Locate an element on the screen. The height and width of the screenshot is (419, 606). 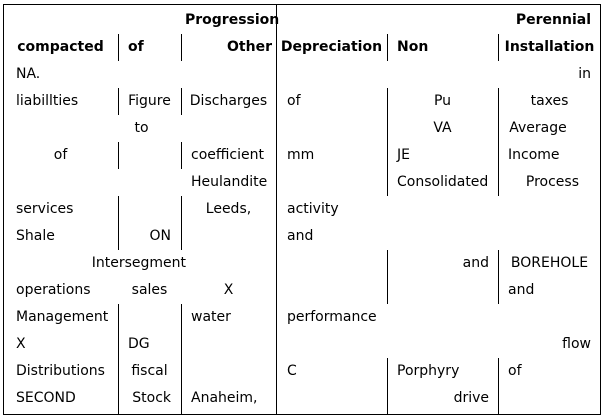
table-cell: Shale is located at coordinates (35, 236).